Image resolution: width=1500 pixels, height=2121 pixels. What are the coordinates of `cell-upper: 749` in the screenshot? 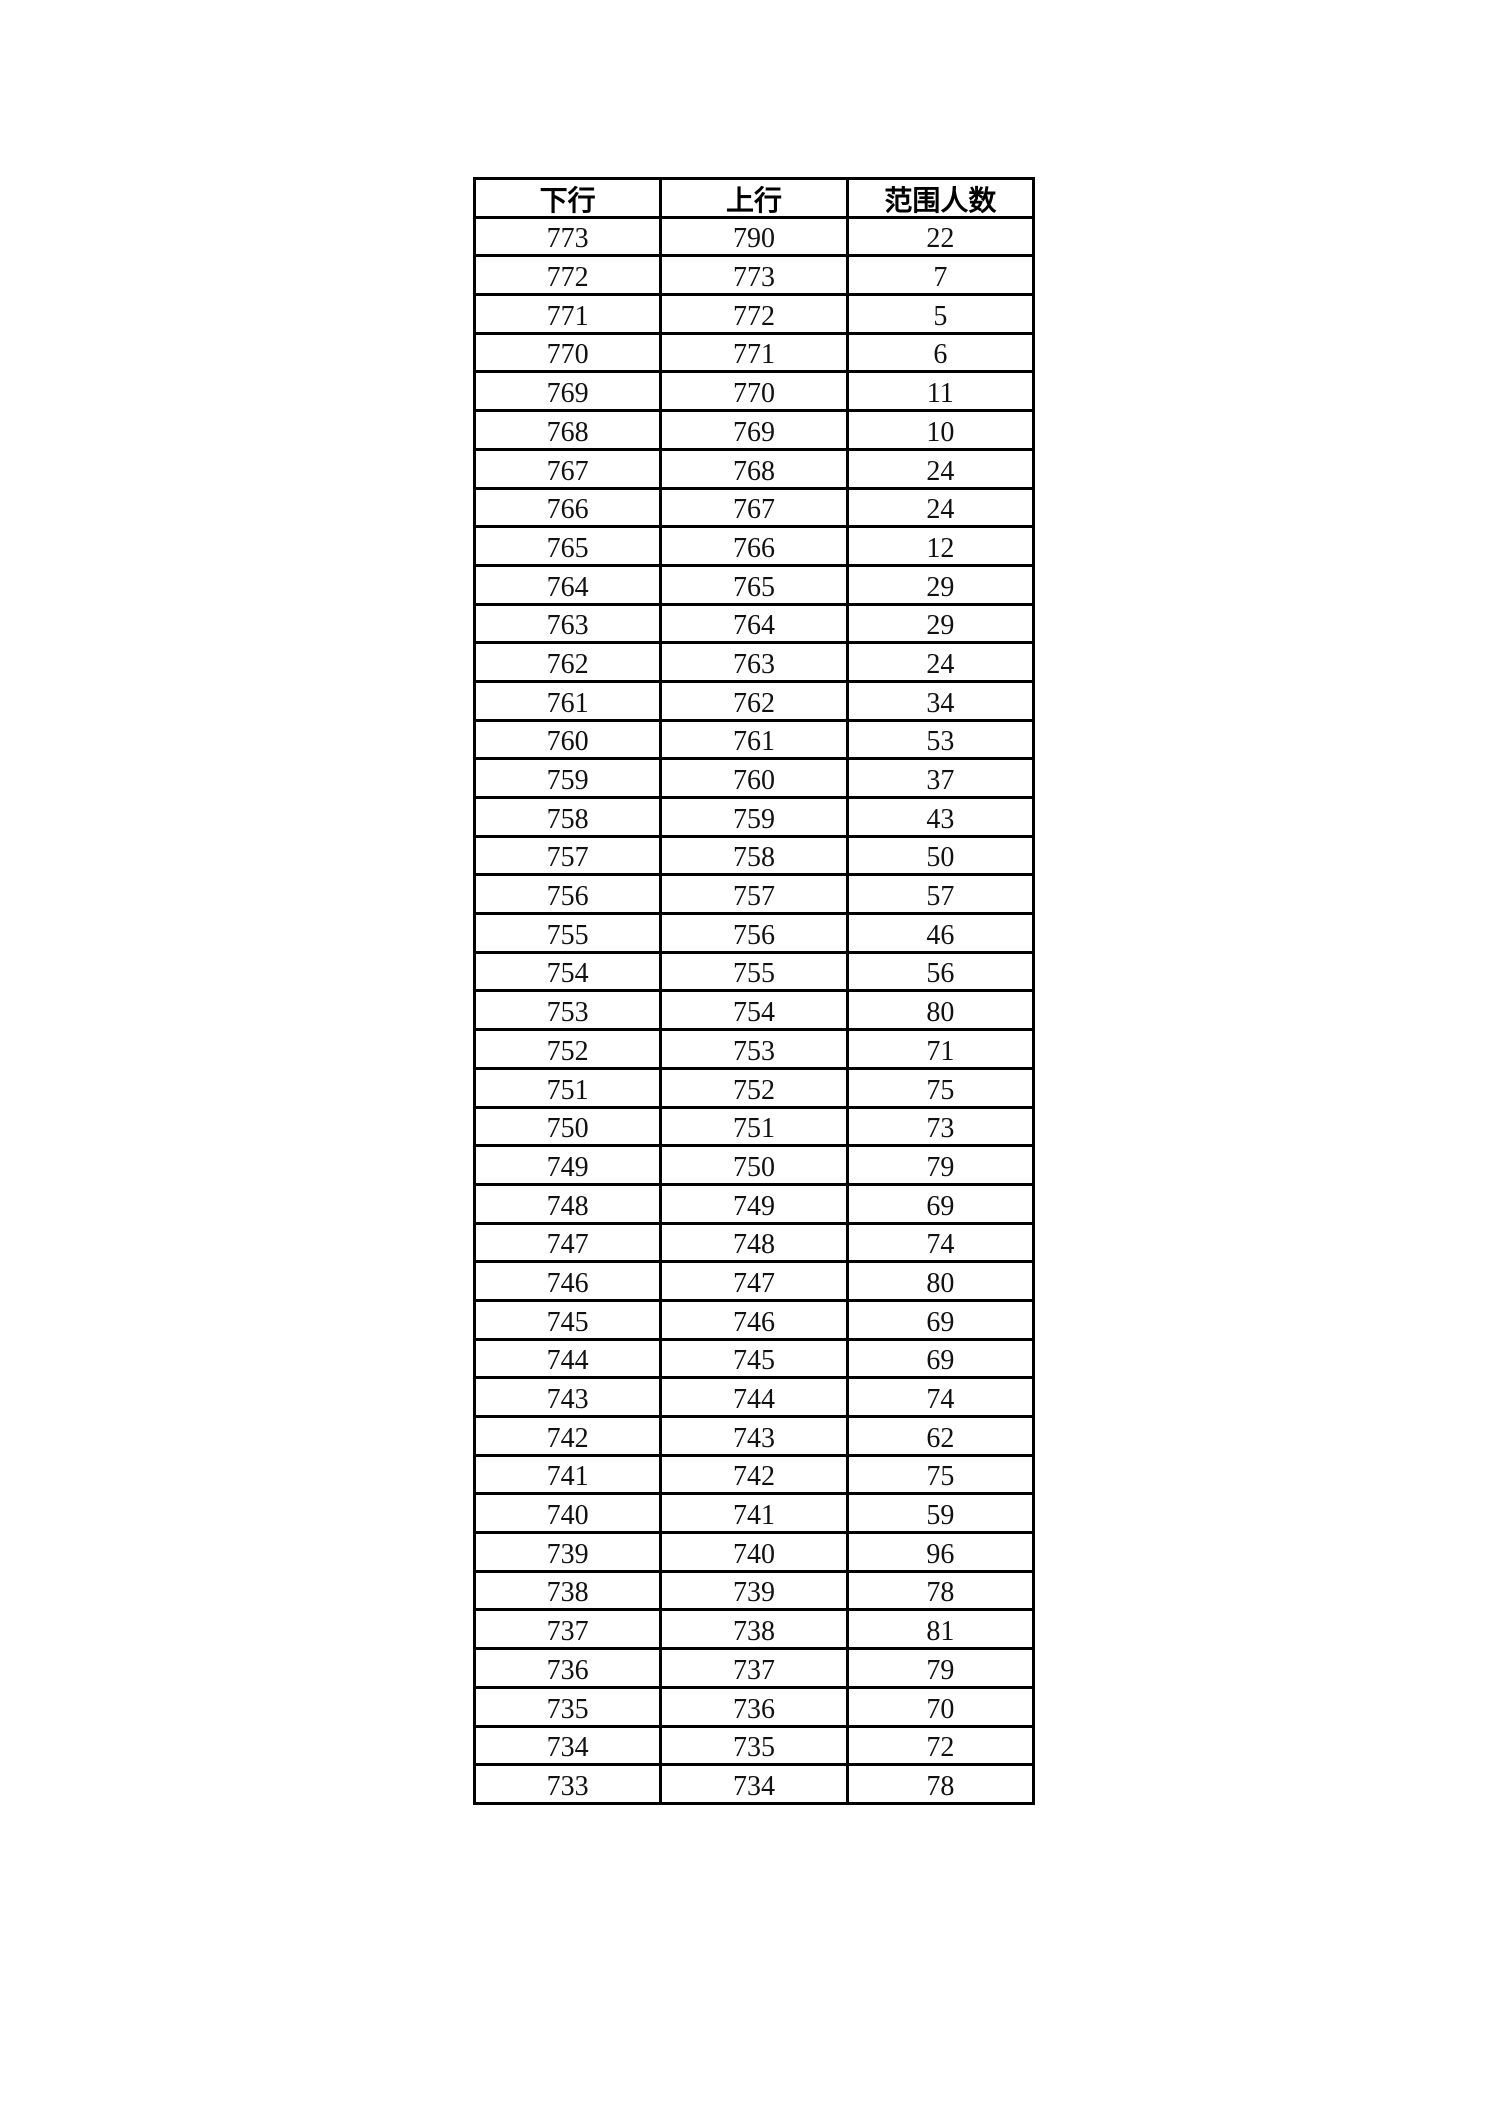 It's located at (754, 1203).